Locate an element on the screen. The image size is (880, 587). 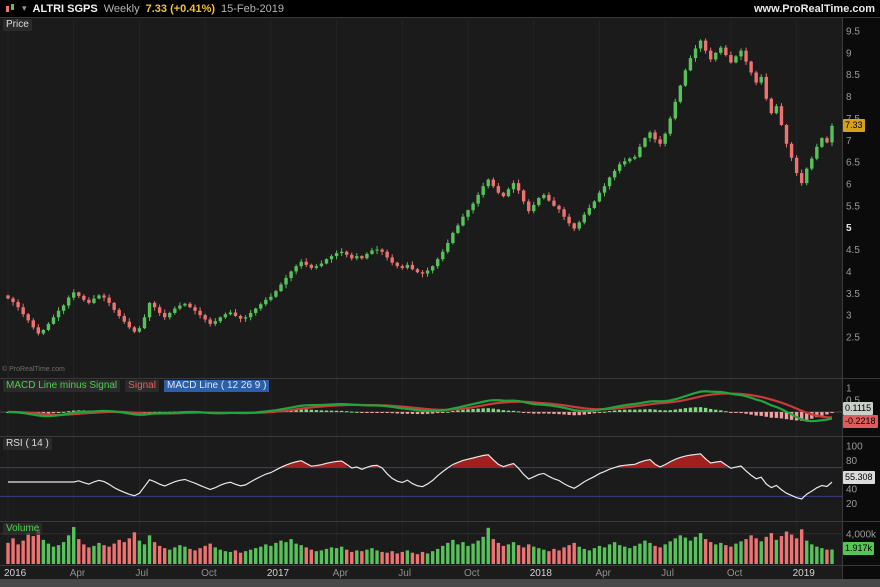
timeframe-label: Weekly is located at coordinates (121, 8).